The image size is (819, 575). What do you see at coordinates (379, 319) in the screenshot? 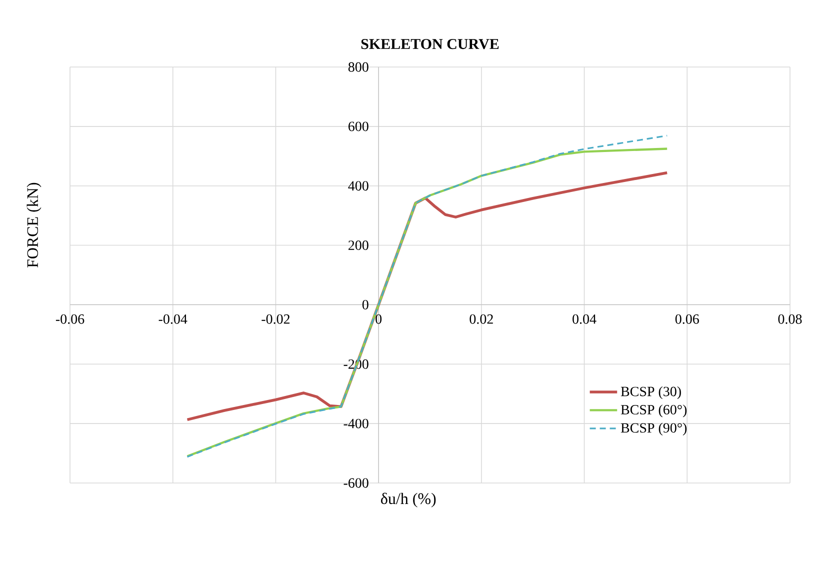
I see `x-tick-label: 0` at bounding box center [379, 319].